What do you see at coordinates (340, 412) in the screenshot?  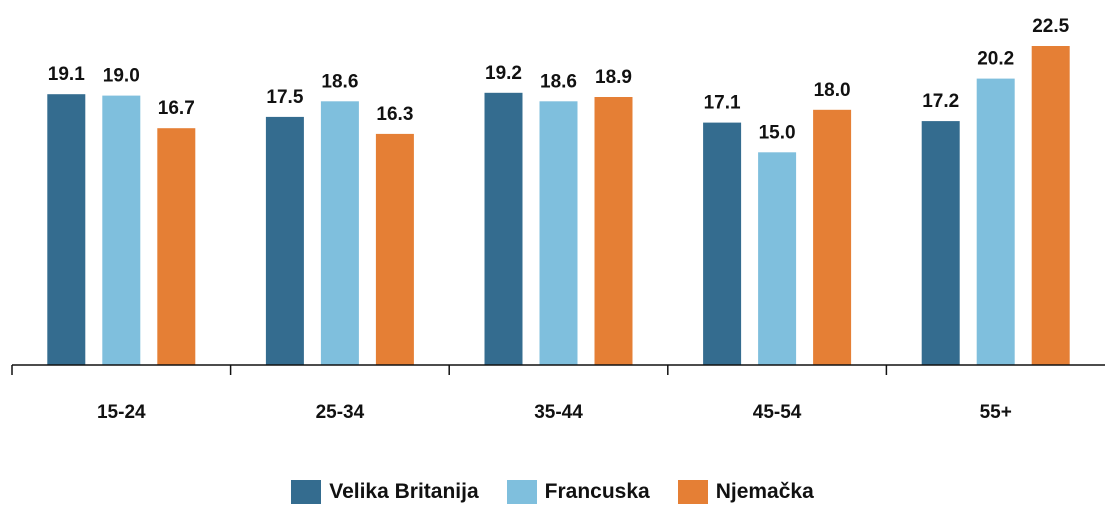 I see `x-tick-label: 25-34` at bounding box center [340, 412].